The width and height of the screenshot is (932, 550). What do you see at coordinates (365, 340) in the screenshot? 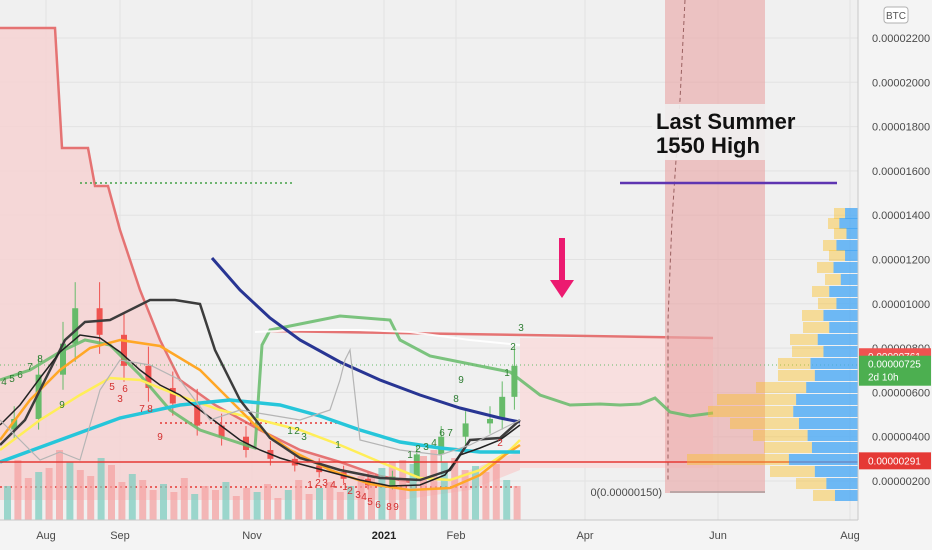
I see `navy-ma` at bounding box center [365, 340].